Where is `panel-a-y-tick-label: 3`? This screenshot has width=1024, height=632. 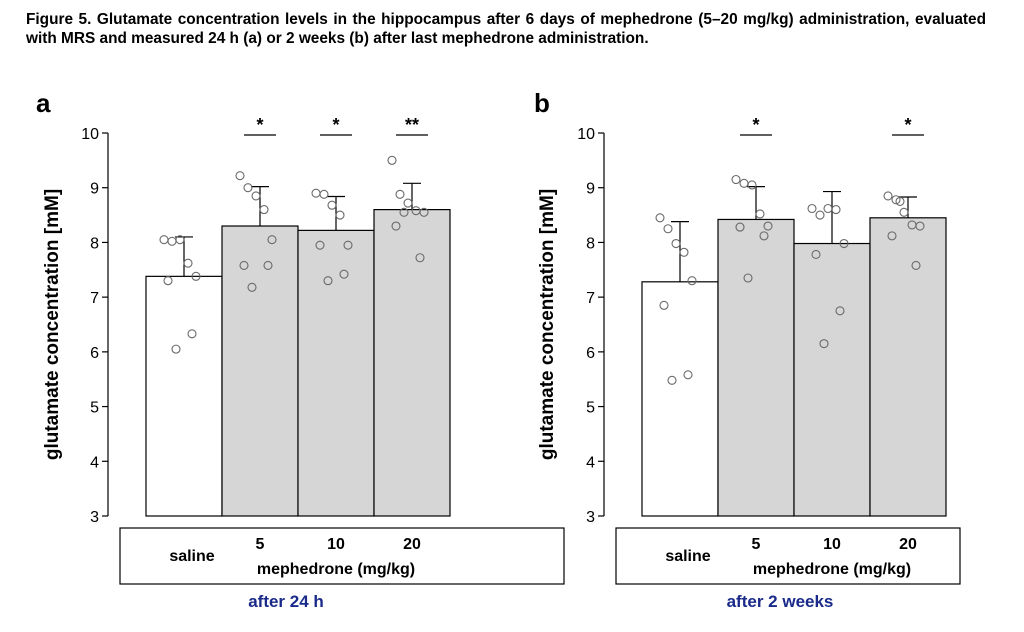 panel-a-y-tick-label: 3 is located at coordinates (94, 517).